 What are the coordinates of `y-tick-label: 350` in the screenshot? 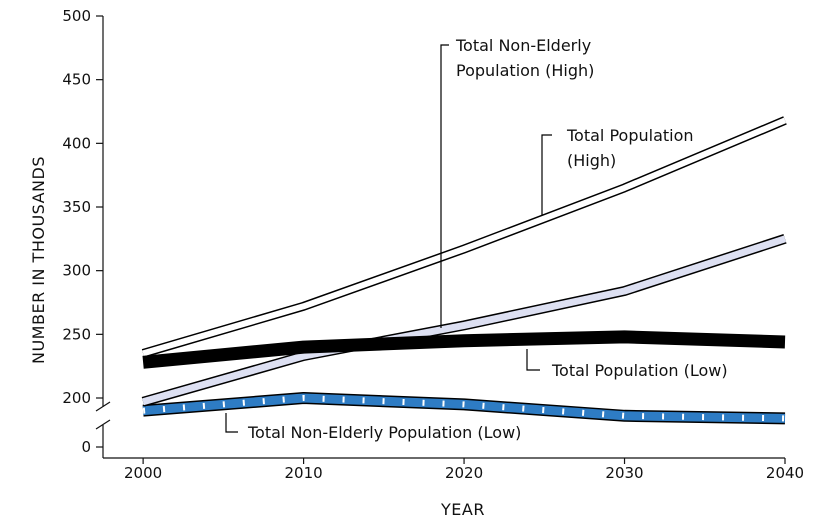 It's located at (76, 207).